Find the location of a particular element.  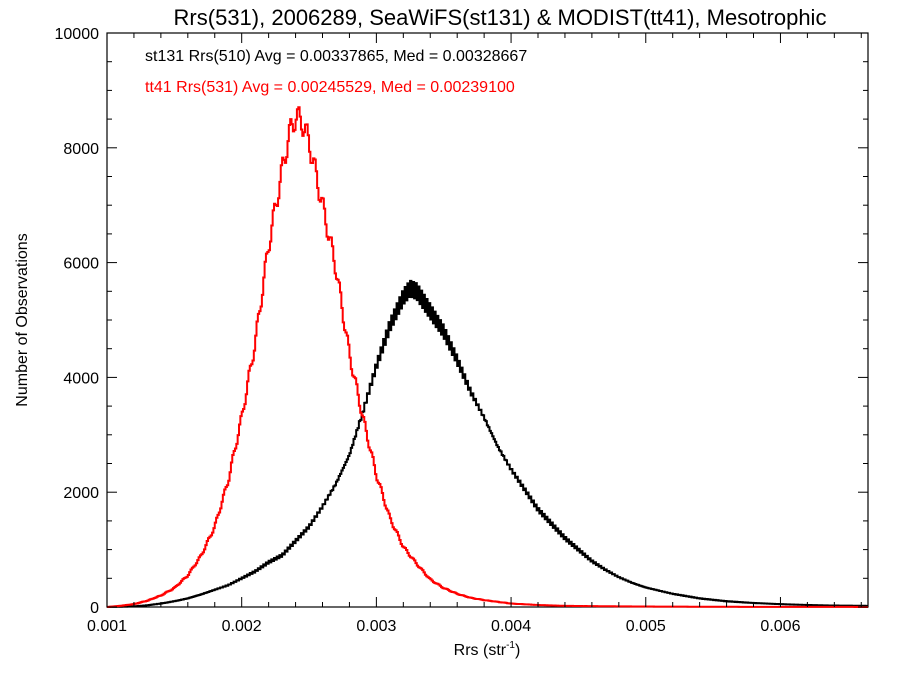

x-tick-label: 0.003 is located at coordinates (376, 626).